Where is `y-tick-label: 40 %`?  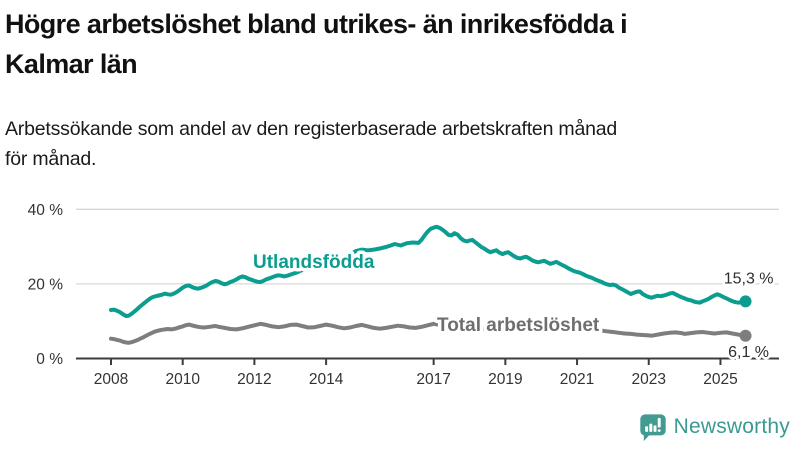
y-tick-label: 40 % is located at coordinates (46, 210).